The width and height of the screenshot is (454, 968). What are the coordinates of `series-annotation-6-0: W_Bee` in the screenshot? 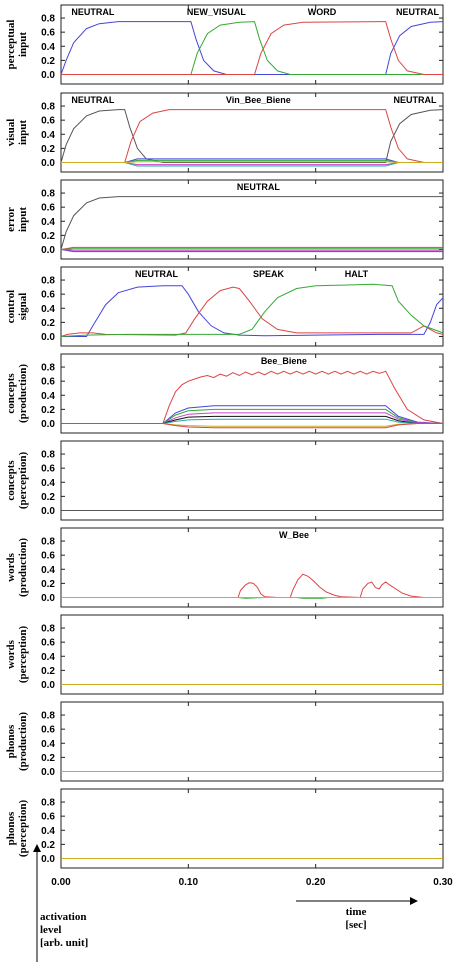 It's located at (294, 535).